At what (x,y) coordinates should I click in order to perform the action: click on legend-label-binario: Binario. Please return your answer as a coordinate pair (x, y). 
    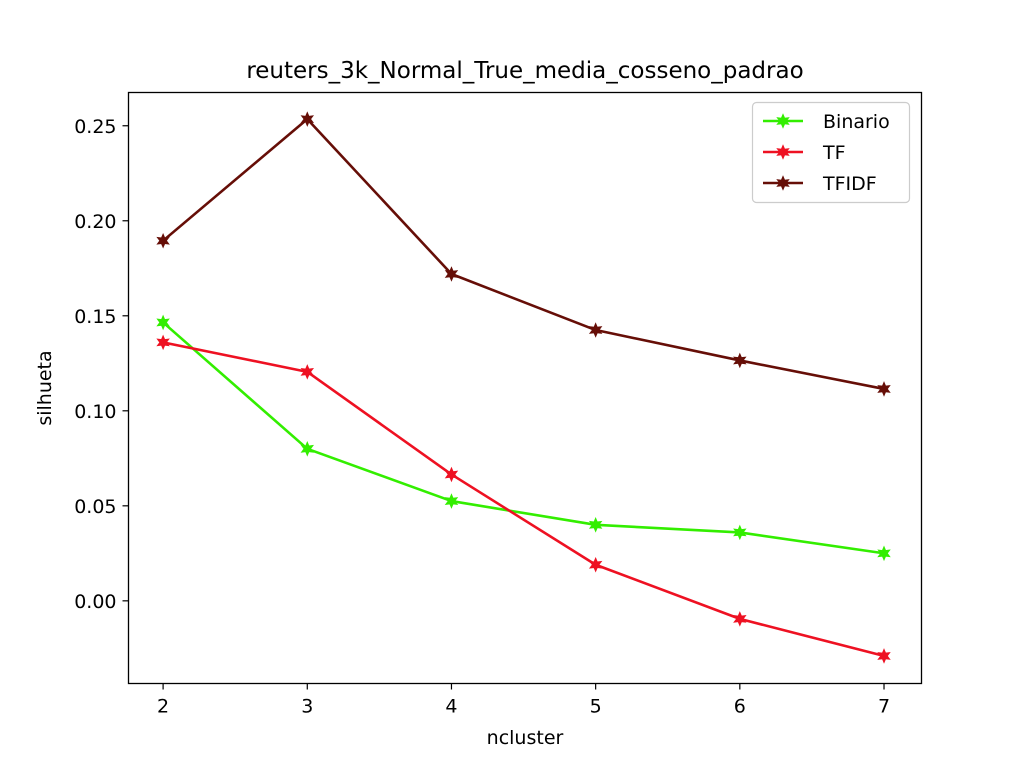
    Looking at the image, I should click on (856, 122).